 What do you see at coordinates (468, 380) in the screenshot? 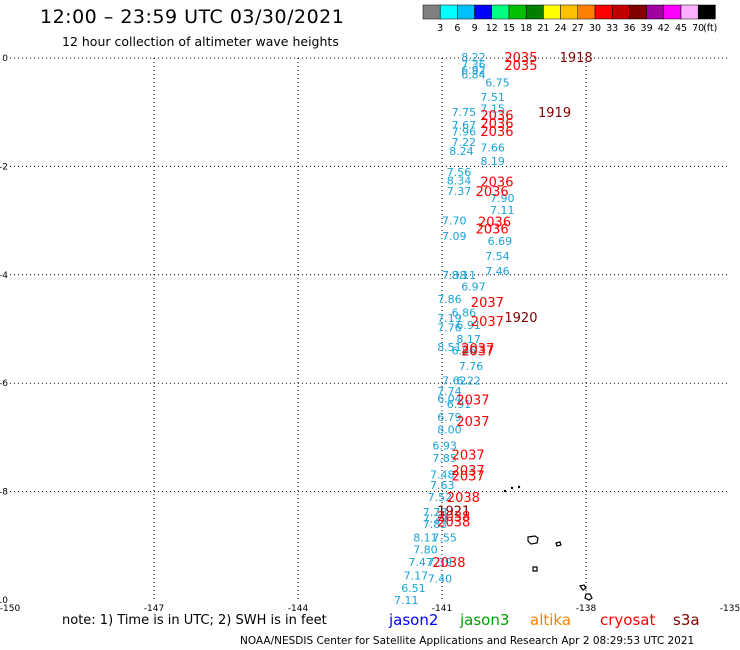
I see `swh-value-label: 6.22` at bounding box center [468, 380].